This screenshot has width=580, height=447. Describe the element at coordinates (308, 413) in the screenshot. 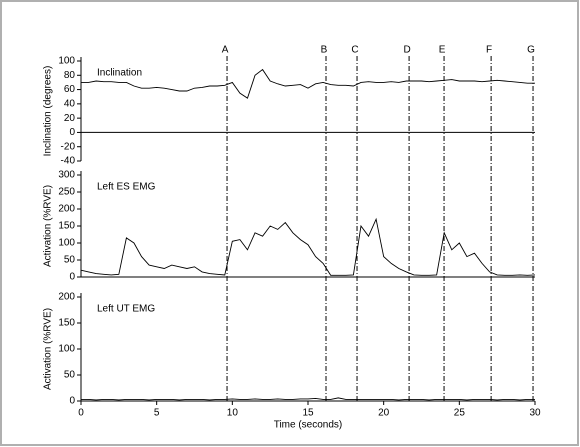

I see `x-tick-label: 15` at that location.